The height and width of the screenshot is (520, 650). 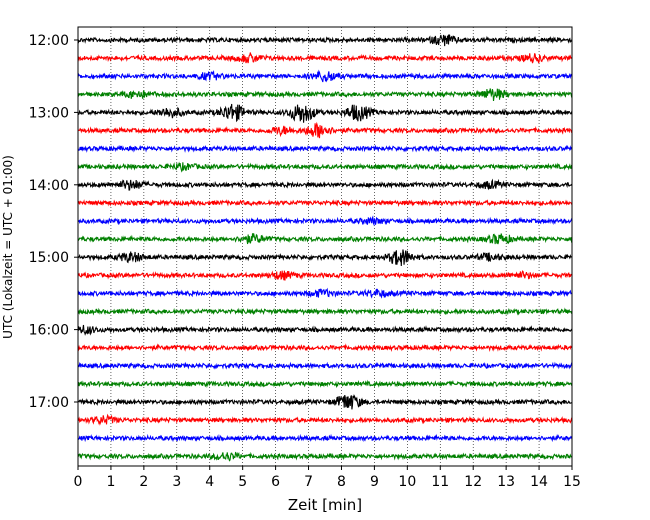 What do you see at coordinates (8, 247) in the screenshot?
I see `y-axis-label: UTC (Lokalzeit = UTC + 01:00)` at bounding box center [8, 247].